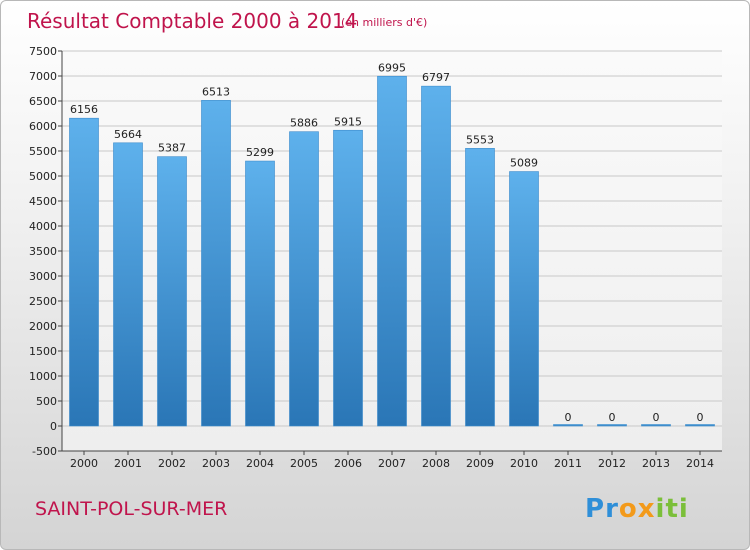  Describe the element at coordinates (216, 91) in the screenshot. I see `value-label: 6513` at that location.